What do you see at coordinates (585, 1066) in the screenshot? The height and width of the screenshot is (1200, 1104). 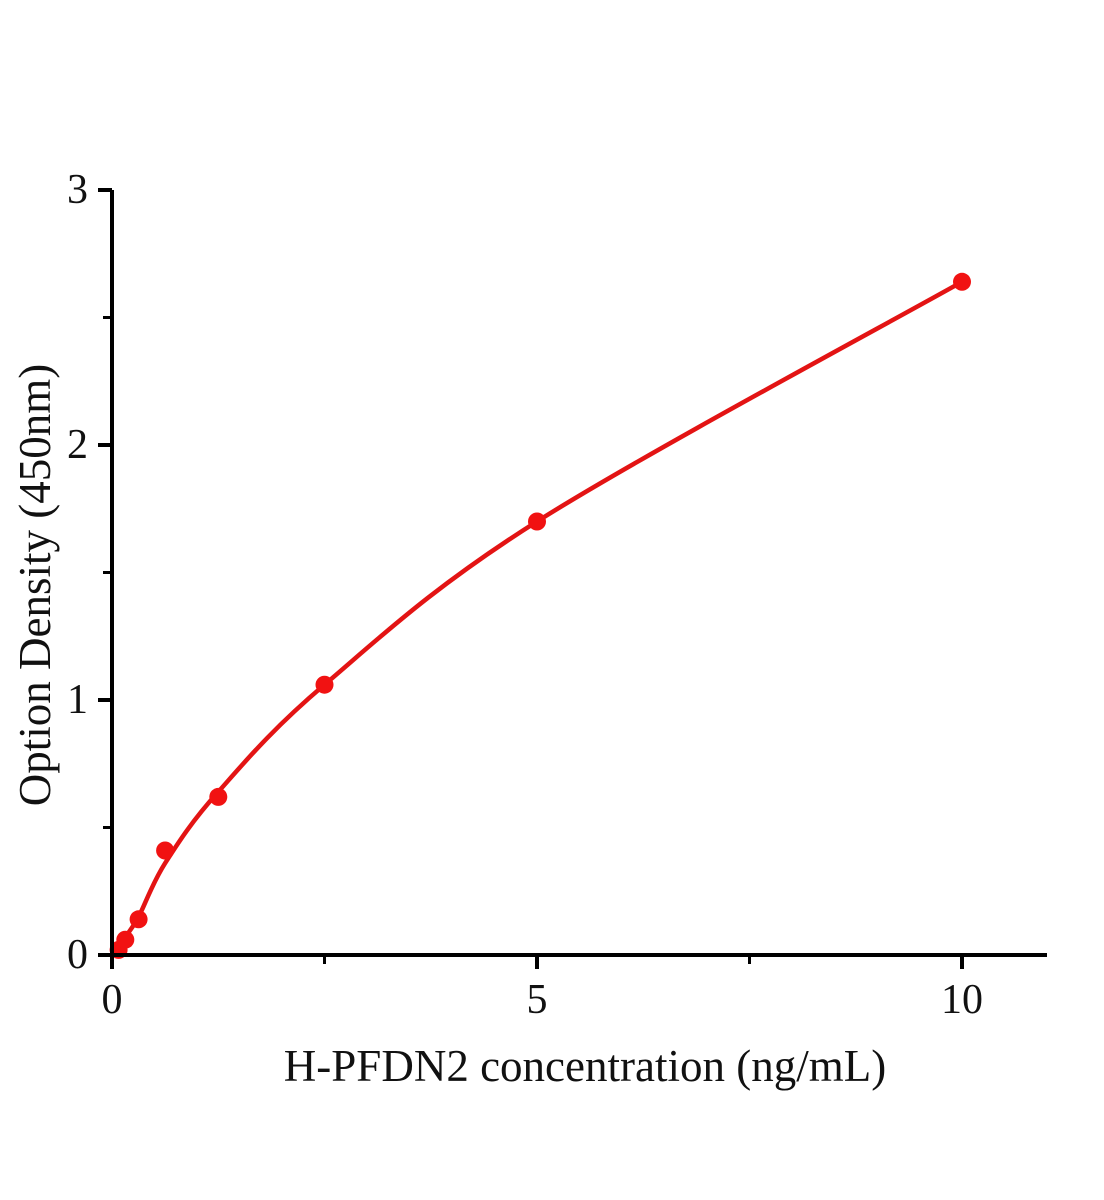 I see `x-axis-title: H-PFDN2 concentration (ng/mL)` at bounding box center [585, 1066].